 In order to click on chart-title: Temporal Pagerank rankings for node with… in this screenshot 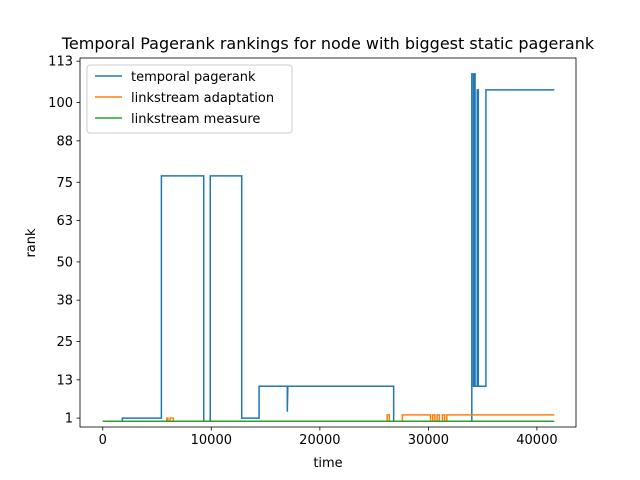, I will do `click(328, 43)`.